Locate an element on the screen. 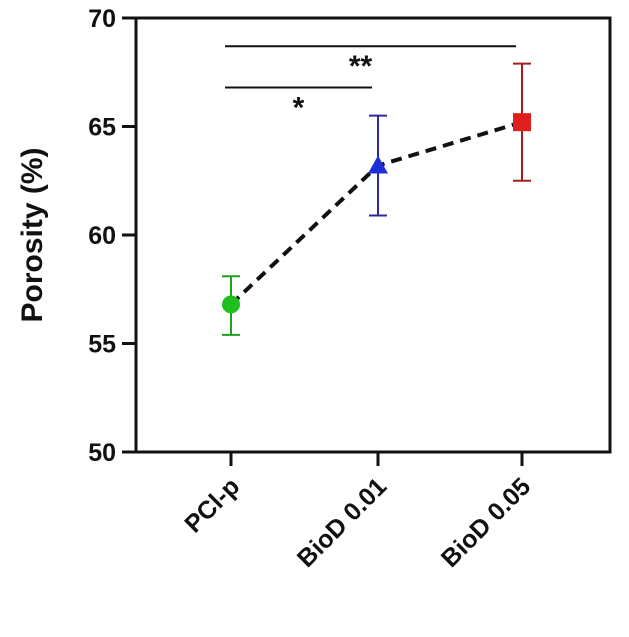 This screenshot has width=629, height=637. y-tick-label: 55 is located at coordinates (102, 345).